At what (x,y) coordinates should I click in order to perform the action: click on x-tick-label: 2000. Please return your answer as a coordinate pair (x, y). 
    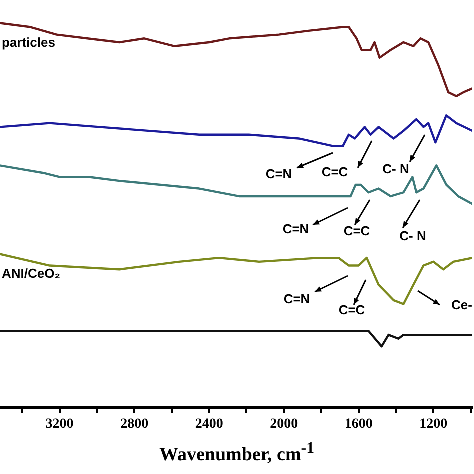
    Looking at the image, I should click on (284, 424).